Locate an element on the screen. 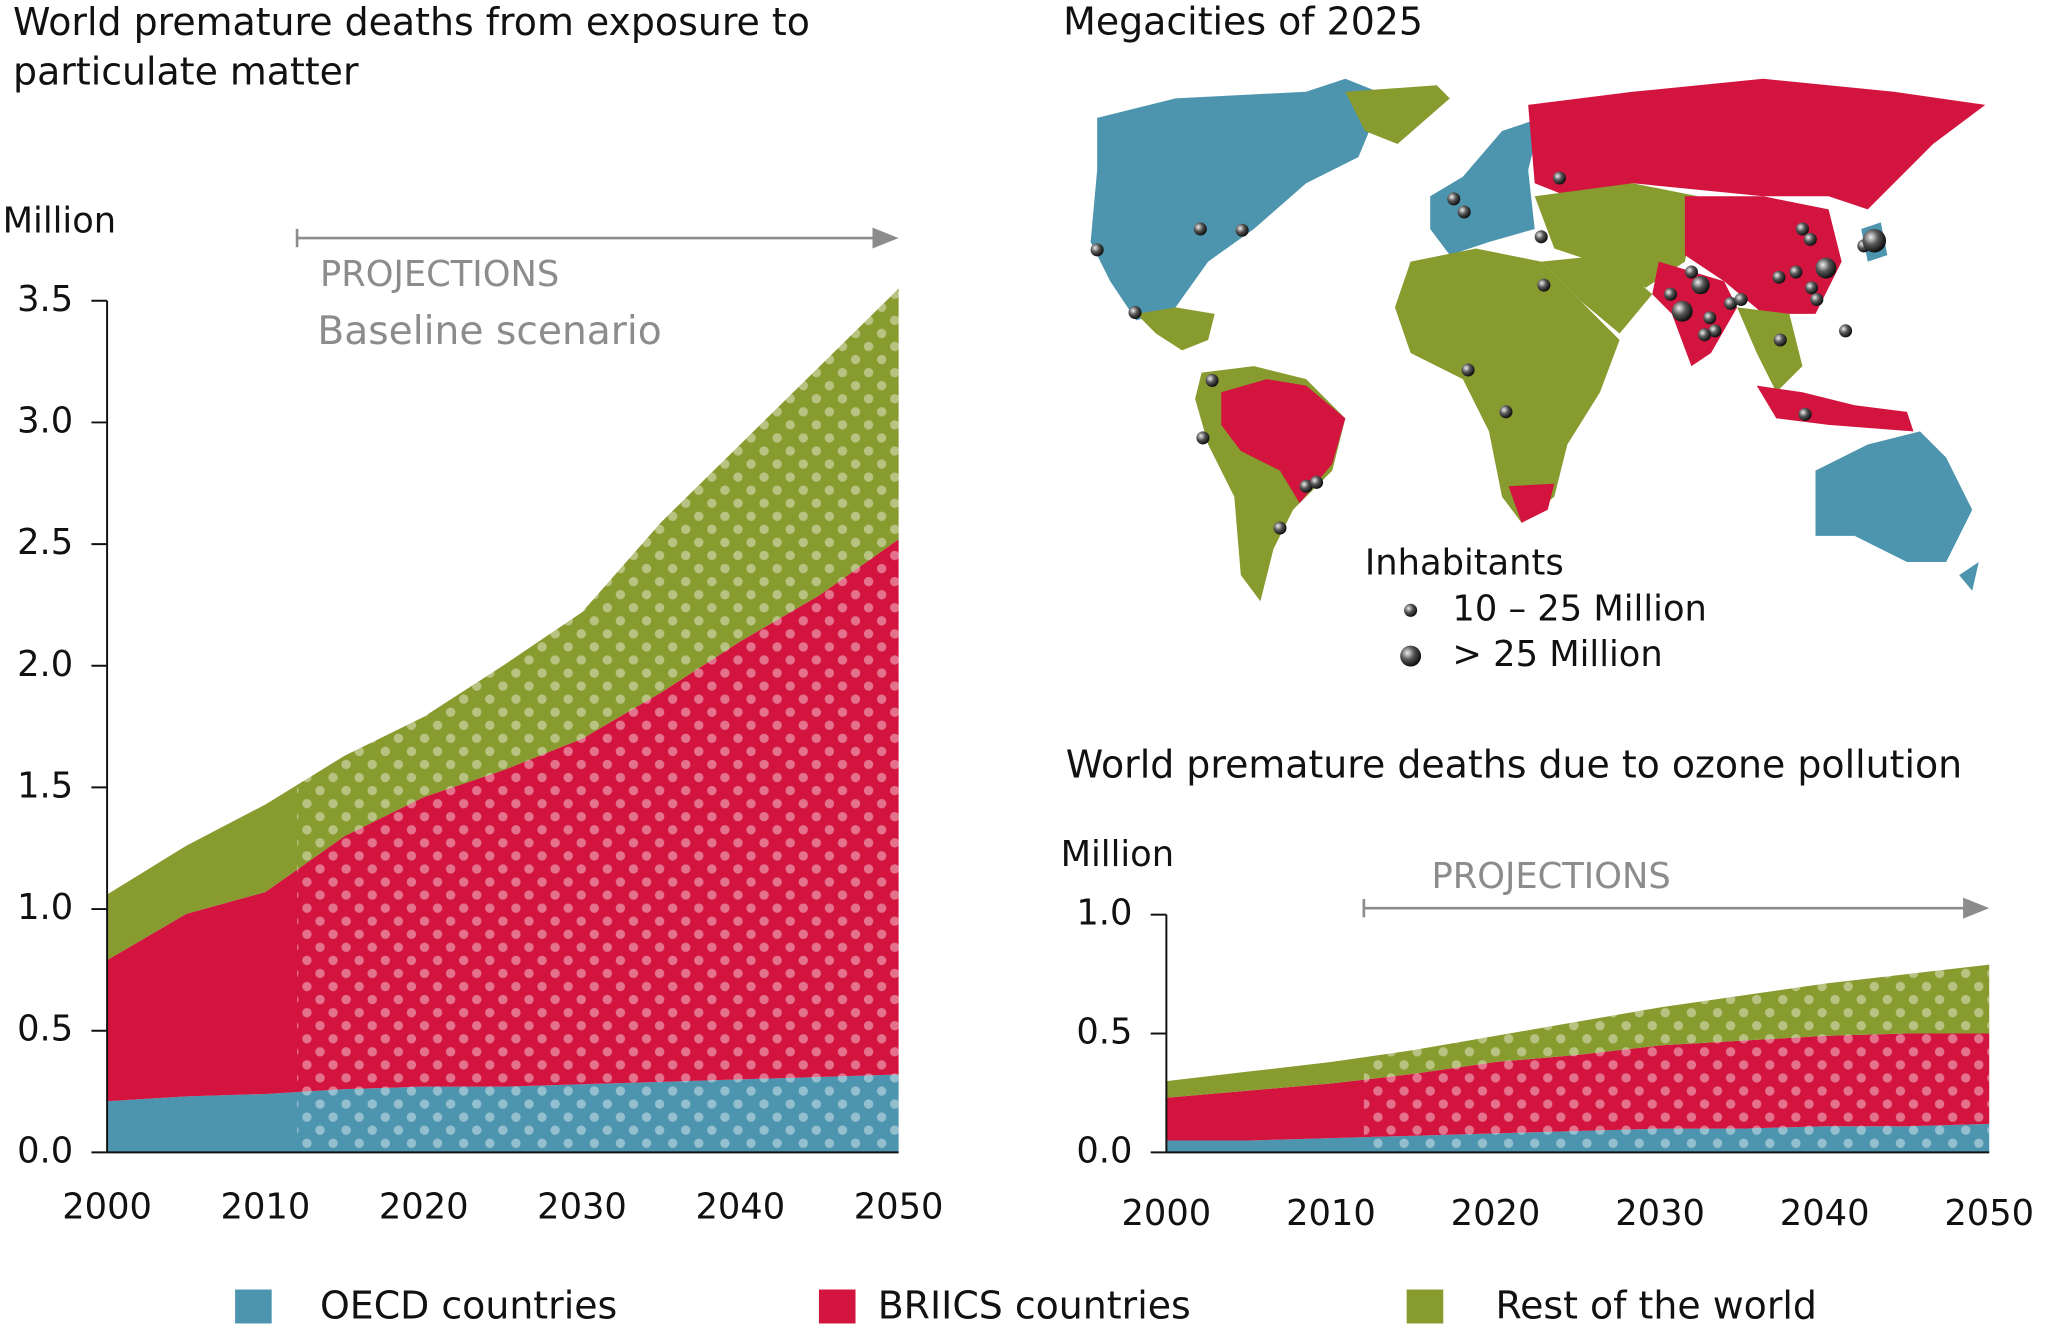 The width and height of the screenshot is (2048, 1333). megacity-dots is located at coordinates (1488, 419).